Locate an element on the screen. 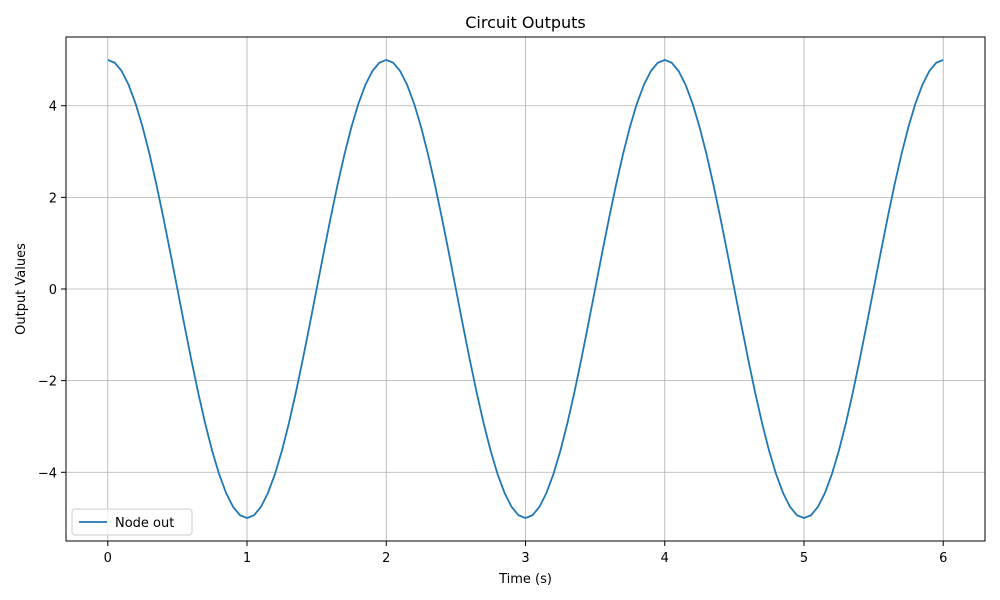 This screenshot has width=1000, height=600. y-tick-label: 4 is located at coordinates (53, 107).